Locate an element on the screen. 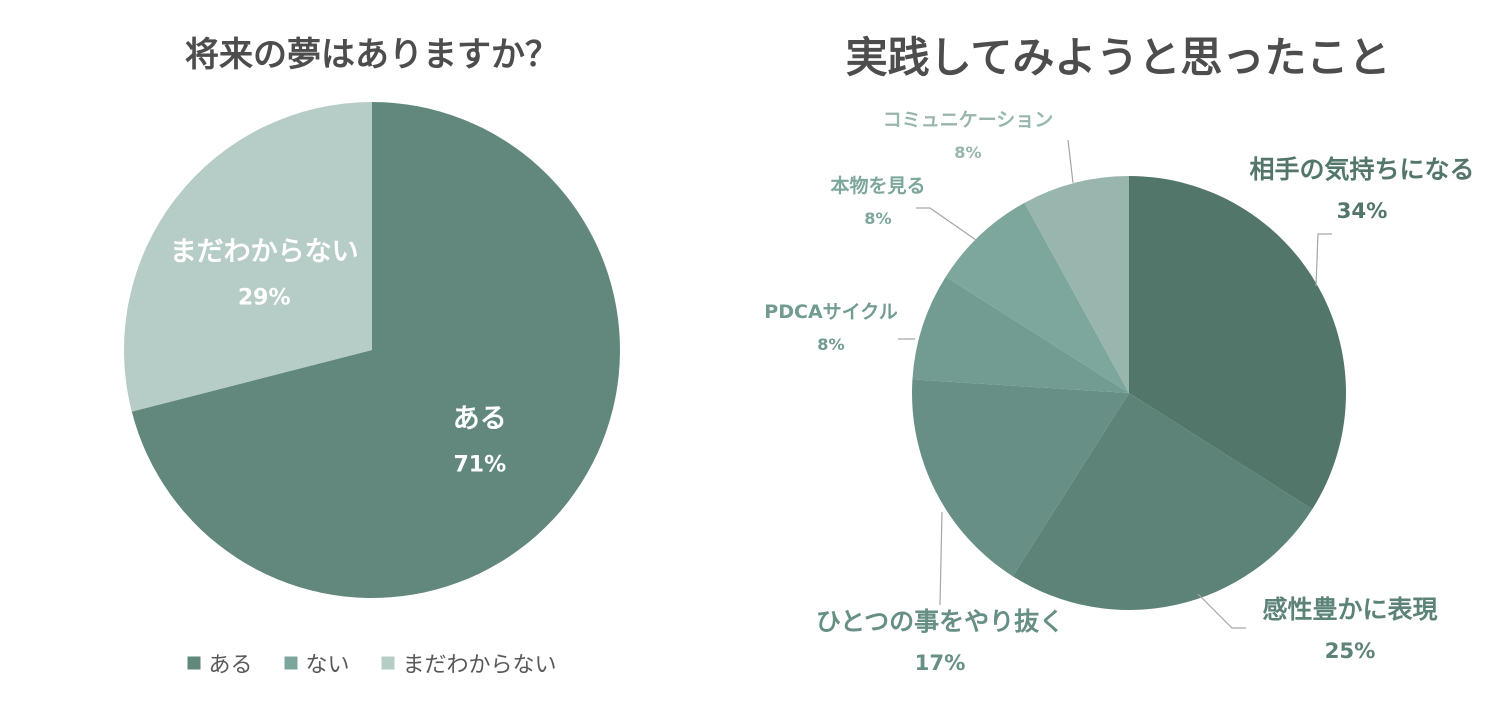  slice-label: コミュニケーション is located at coordinates (968, 120).